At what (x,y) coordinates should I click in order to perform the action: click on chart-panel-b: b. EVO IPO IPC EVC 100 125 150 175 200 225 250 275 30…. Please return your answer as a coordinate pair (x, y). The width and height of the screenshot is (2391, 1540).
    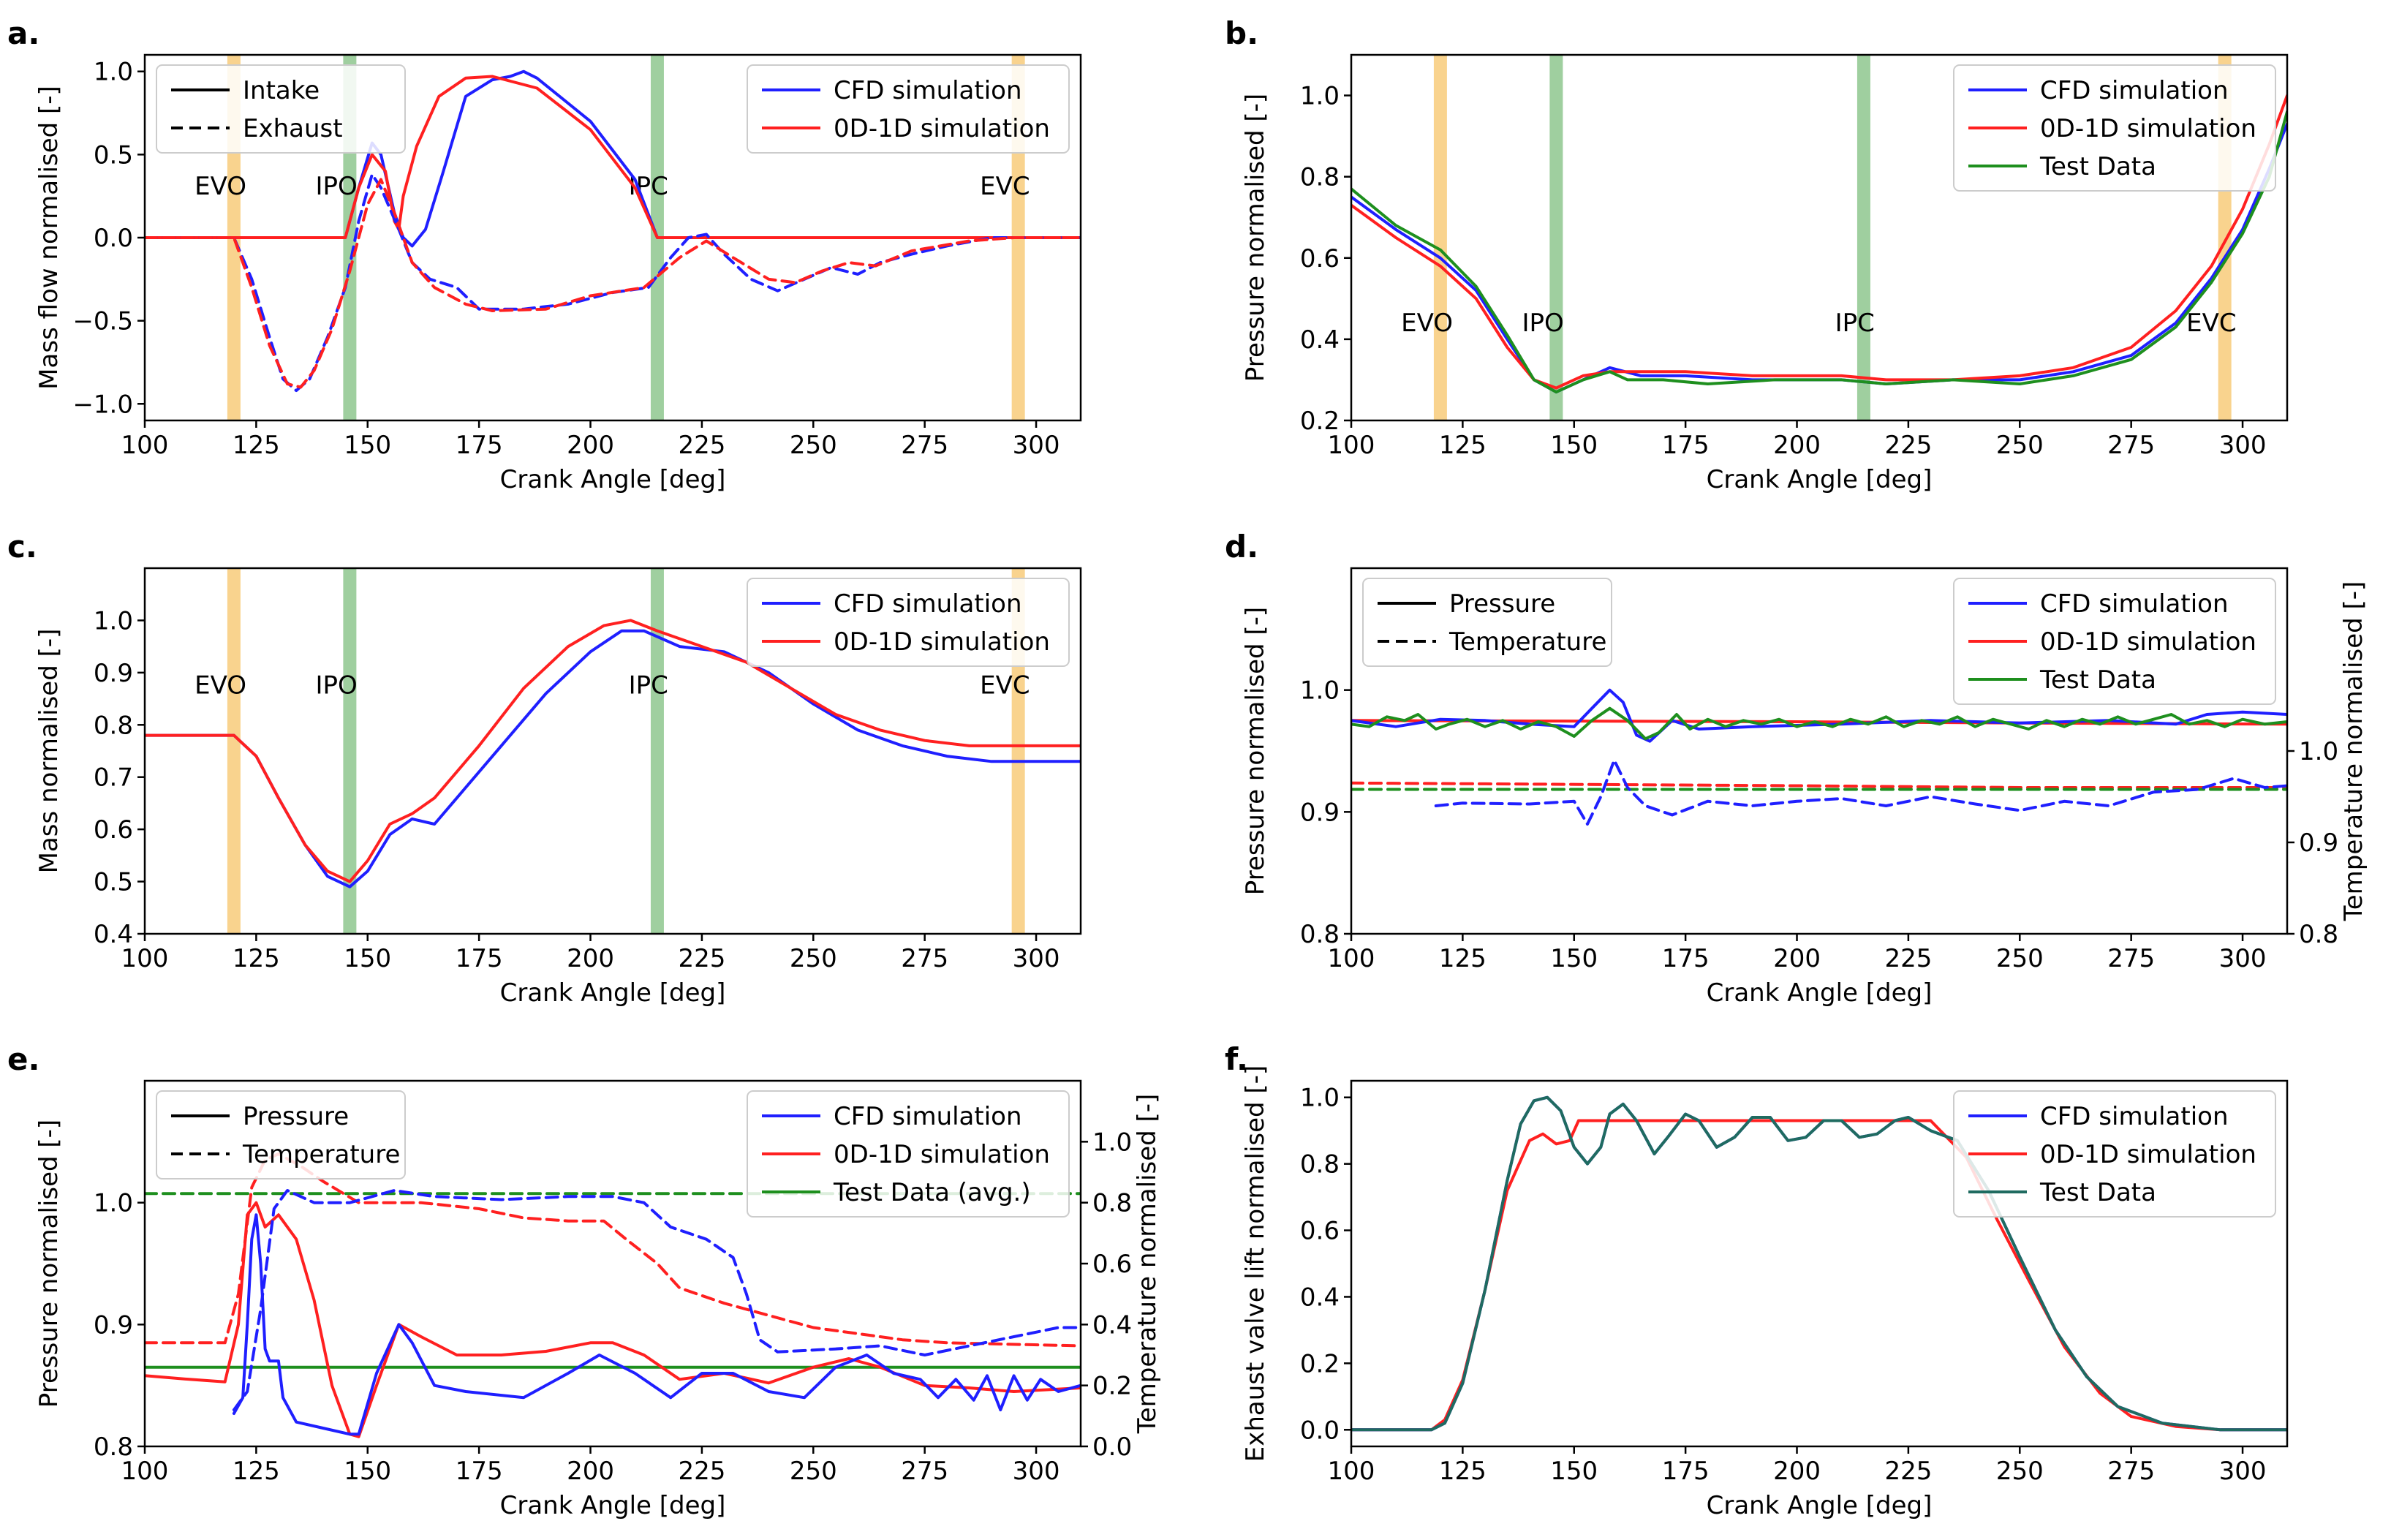
    Looking at the image, I should click on (1757, 254).